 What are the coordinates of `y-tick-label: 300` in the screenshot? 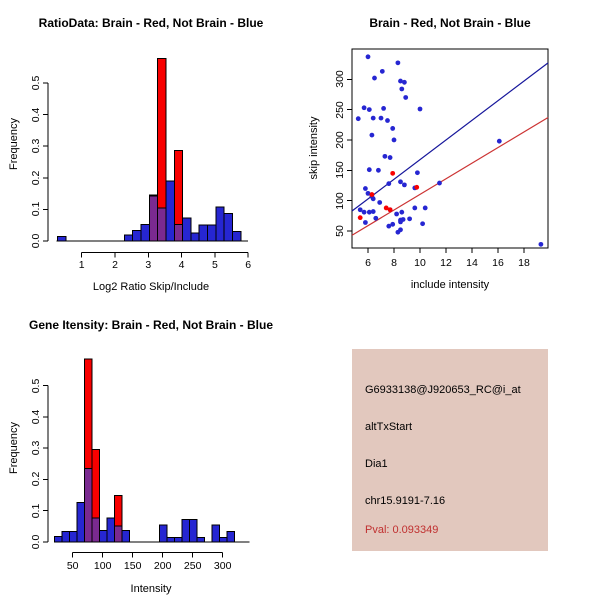 It's located at (340, 79).